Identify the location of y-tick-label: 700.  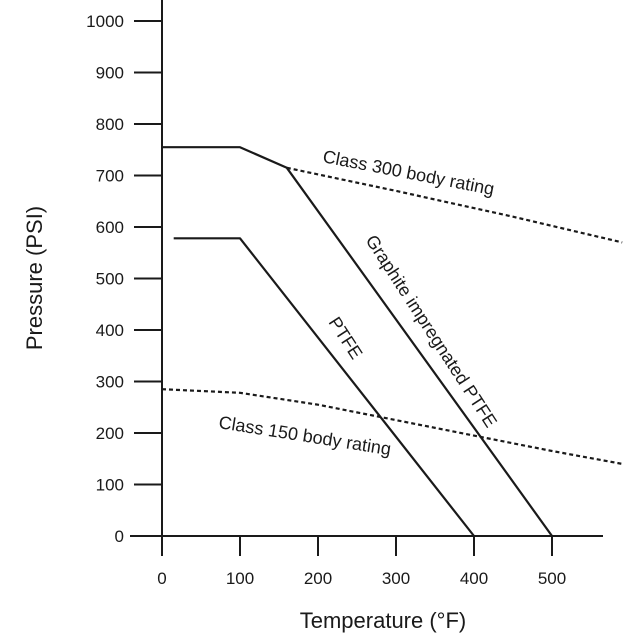
(110, 176).